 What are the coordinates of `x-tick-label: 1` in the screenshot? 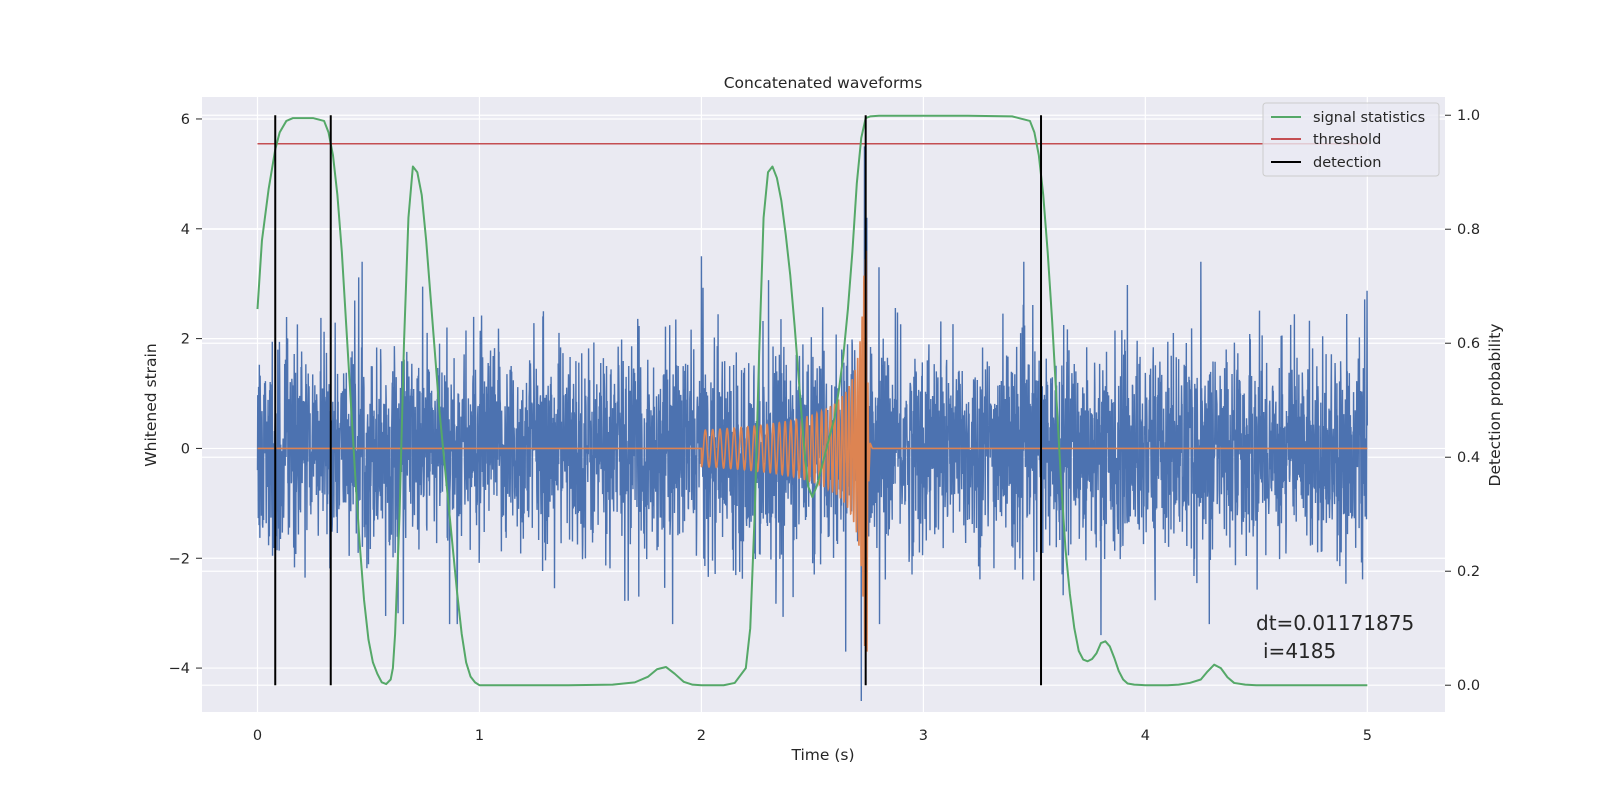 It's located at (479, 736).